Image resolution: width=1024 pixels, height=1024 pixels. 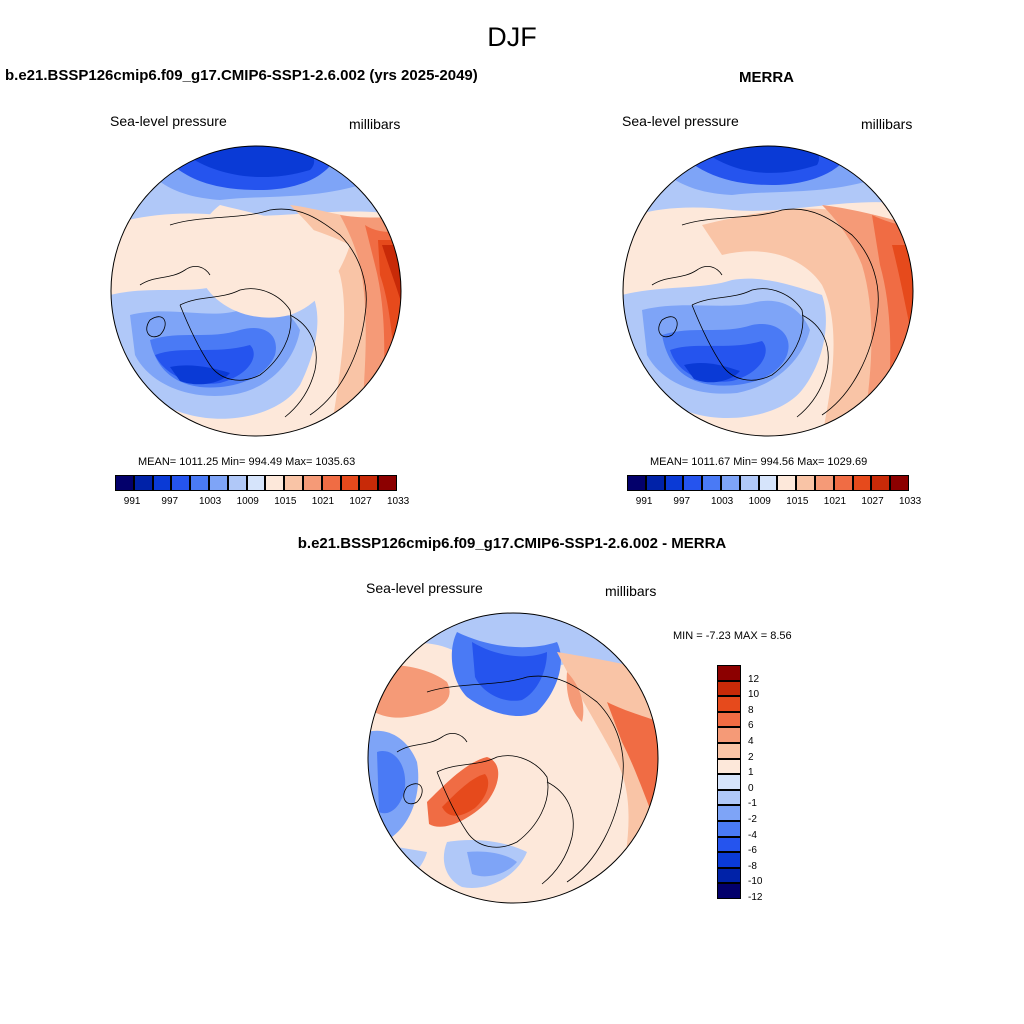 What do you see at coordinates (752, 835) in the screenshot?
I see `colorbar-tick: -4` at bounding box center [752, 835].